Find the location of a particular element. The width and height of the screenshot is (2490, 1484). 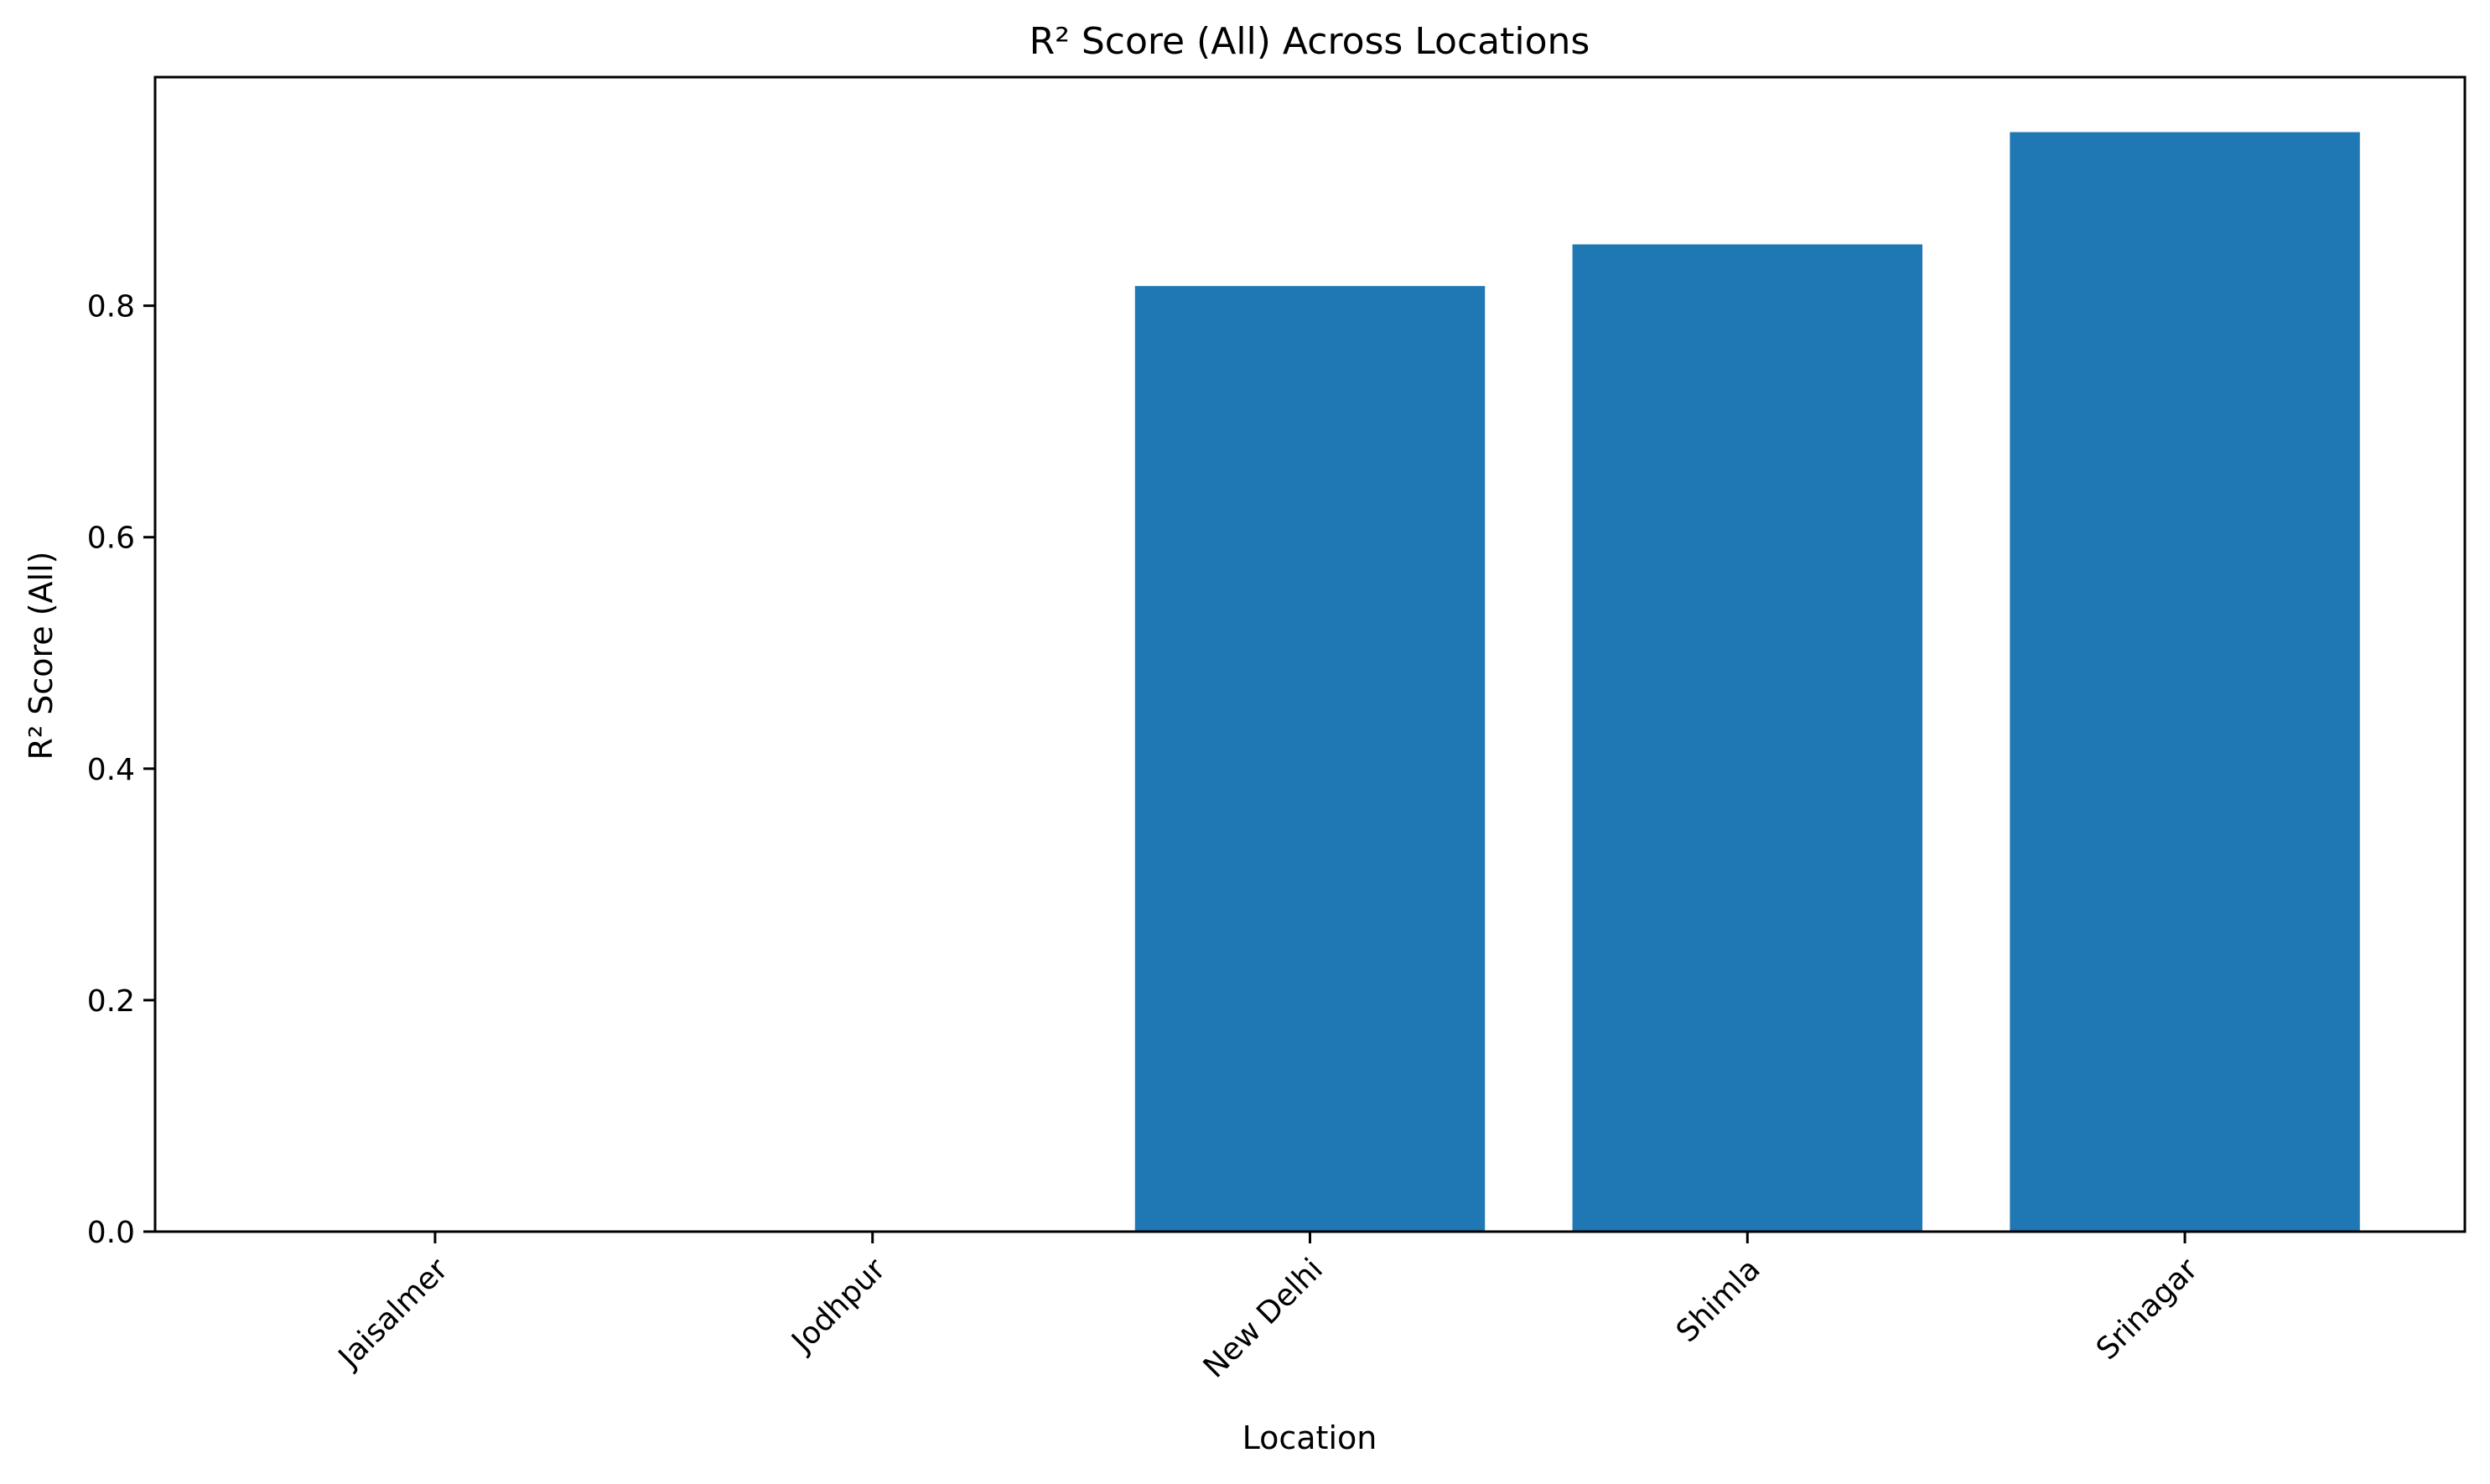

y-tick-label: 0.0 is located at coordinates (111, 1233).